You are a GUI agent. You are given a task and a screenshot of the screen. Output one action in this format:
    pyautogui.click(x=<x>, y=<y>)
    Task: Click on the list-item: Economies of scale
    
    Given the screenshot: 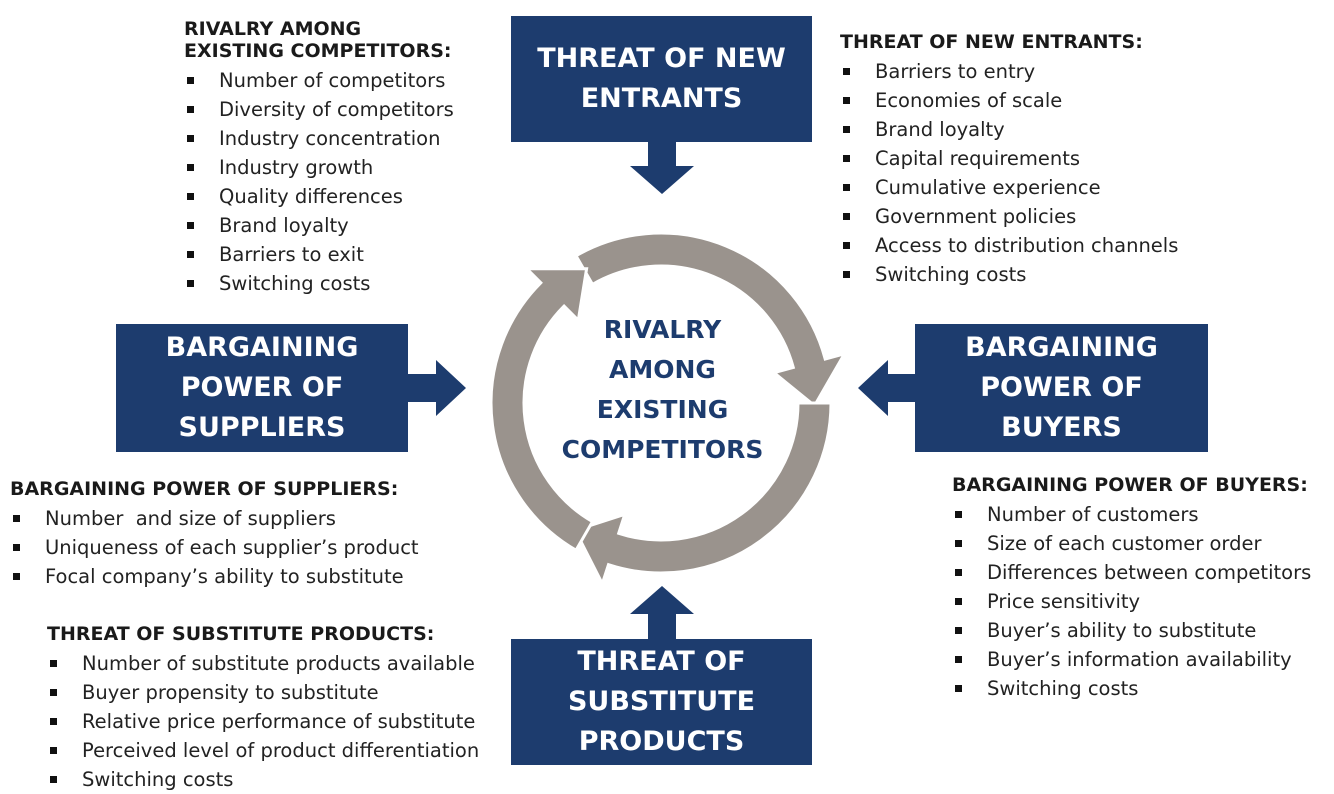 What is the action you would take?
    pyautogui.click(x=1009, y=100)
    